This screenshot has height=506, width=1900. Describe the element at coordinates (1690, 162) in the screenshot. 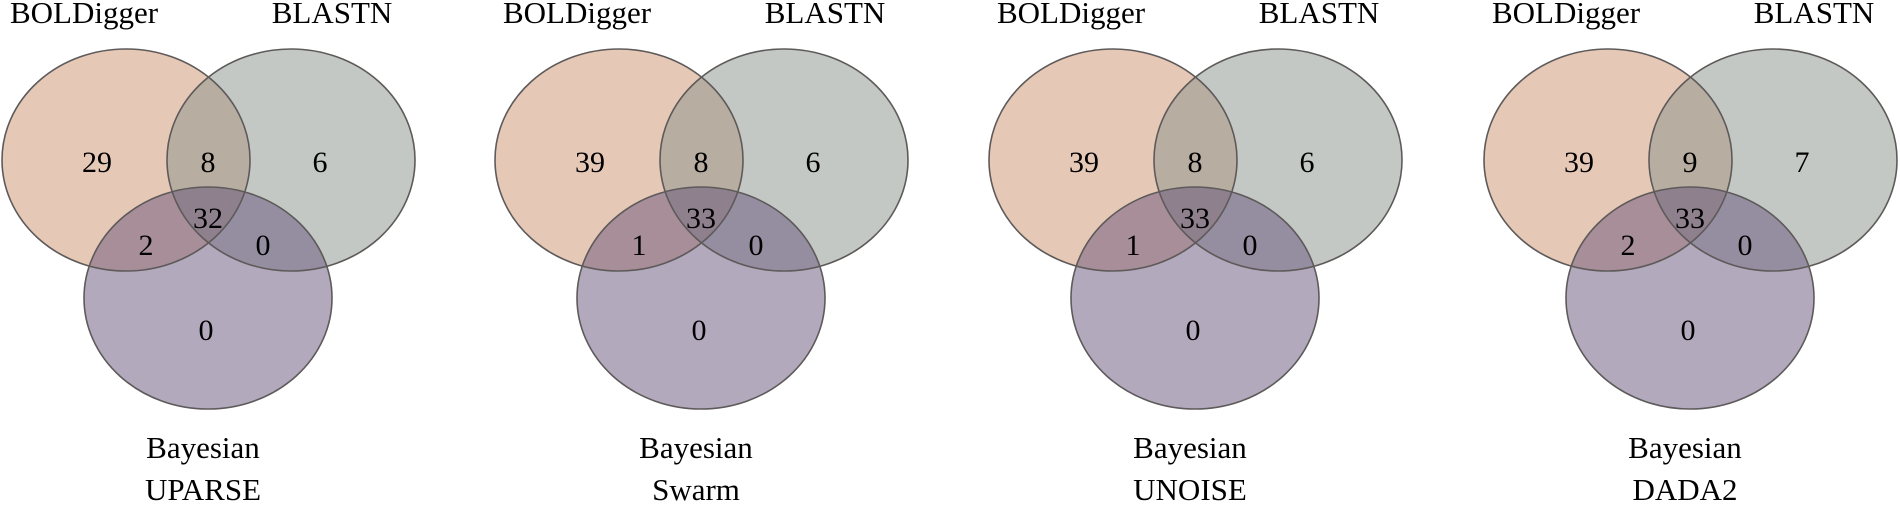

I see `region-count-ab: 9` at that location.